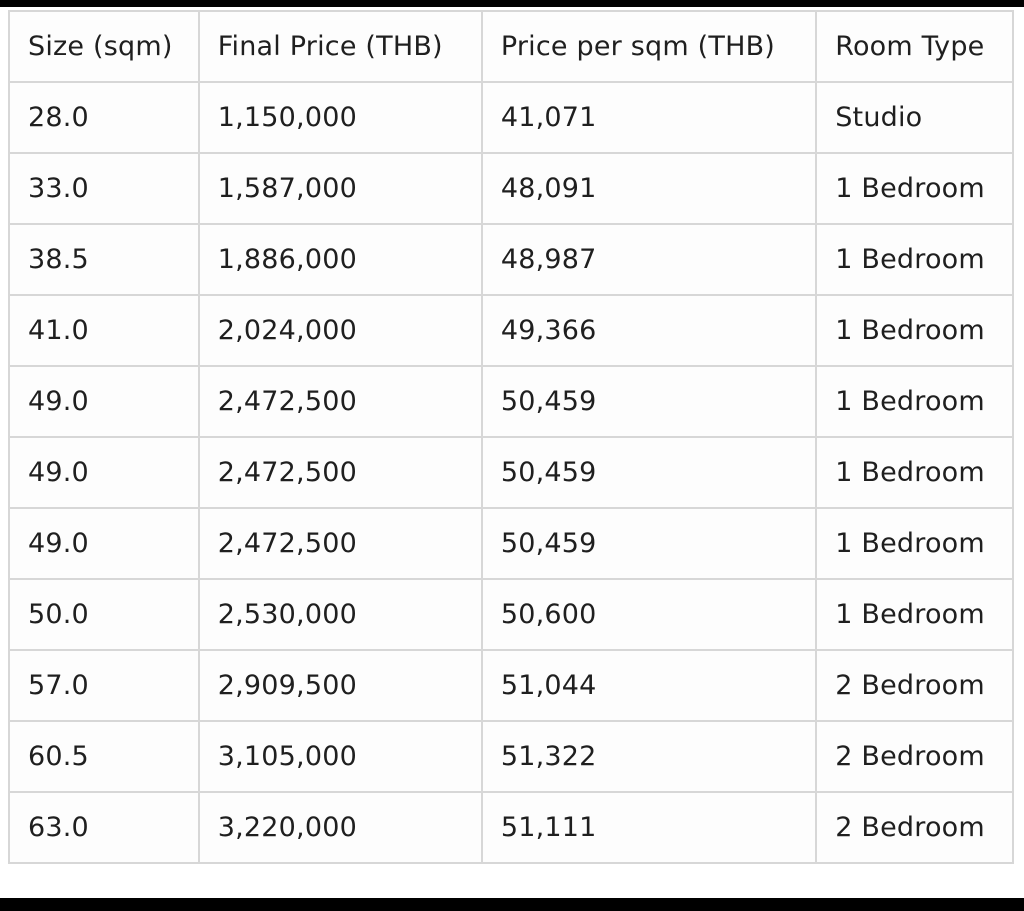 Image resolution: width=1024 pixels, height=911 pixels. What do you see at coordinates (340, 117) in the screenshot?
I see `table-cell: 1,150,000` at bounding box center [340, 117].